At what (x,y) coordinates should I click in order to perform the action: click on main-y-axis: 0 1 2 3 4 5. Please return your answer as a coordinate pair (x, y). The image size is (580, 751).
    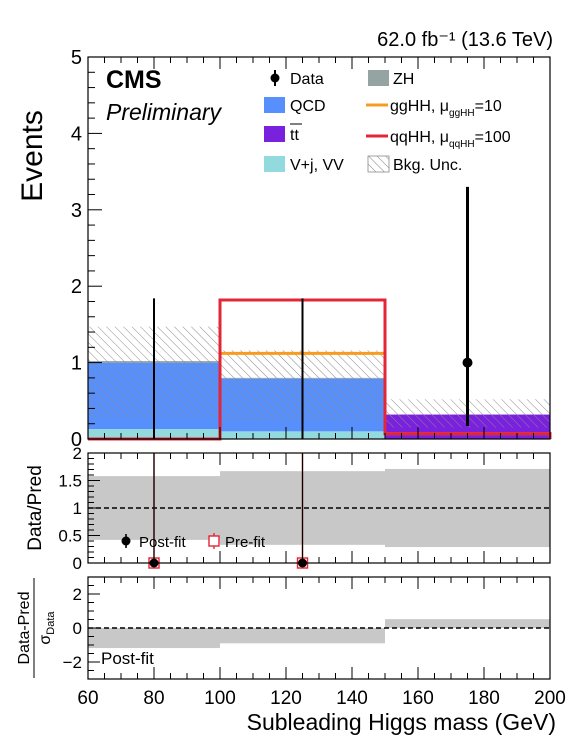
    Looking at the image, I should click on (86, 249).